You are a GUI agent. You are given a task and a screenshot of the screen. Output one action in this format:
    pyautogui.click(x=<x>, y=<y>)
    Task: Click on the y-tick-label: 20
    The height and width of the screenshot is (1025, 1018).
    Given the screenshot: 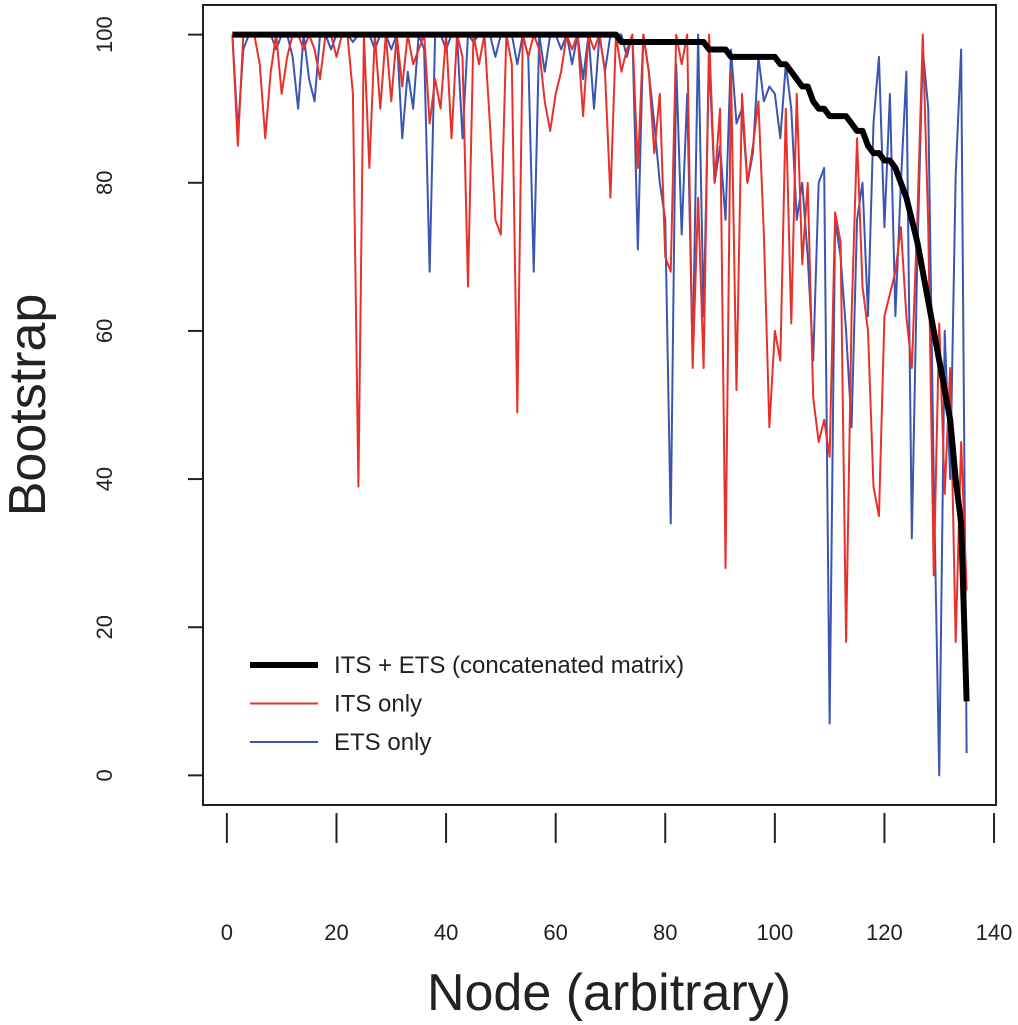 What is the action you would take?
    pyautogui.click(x=104, y=627)
    